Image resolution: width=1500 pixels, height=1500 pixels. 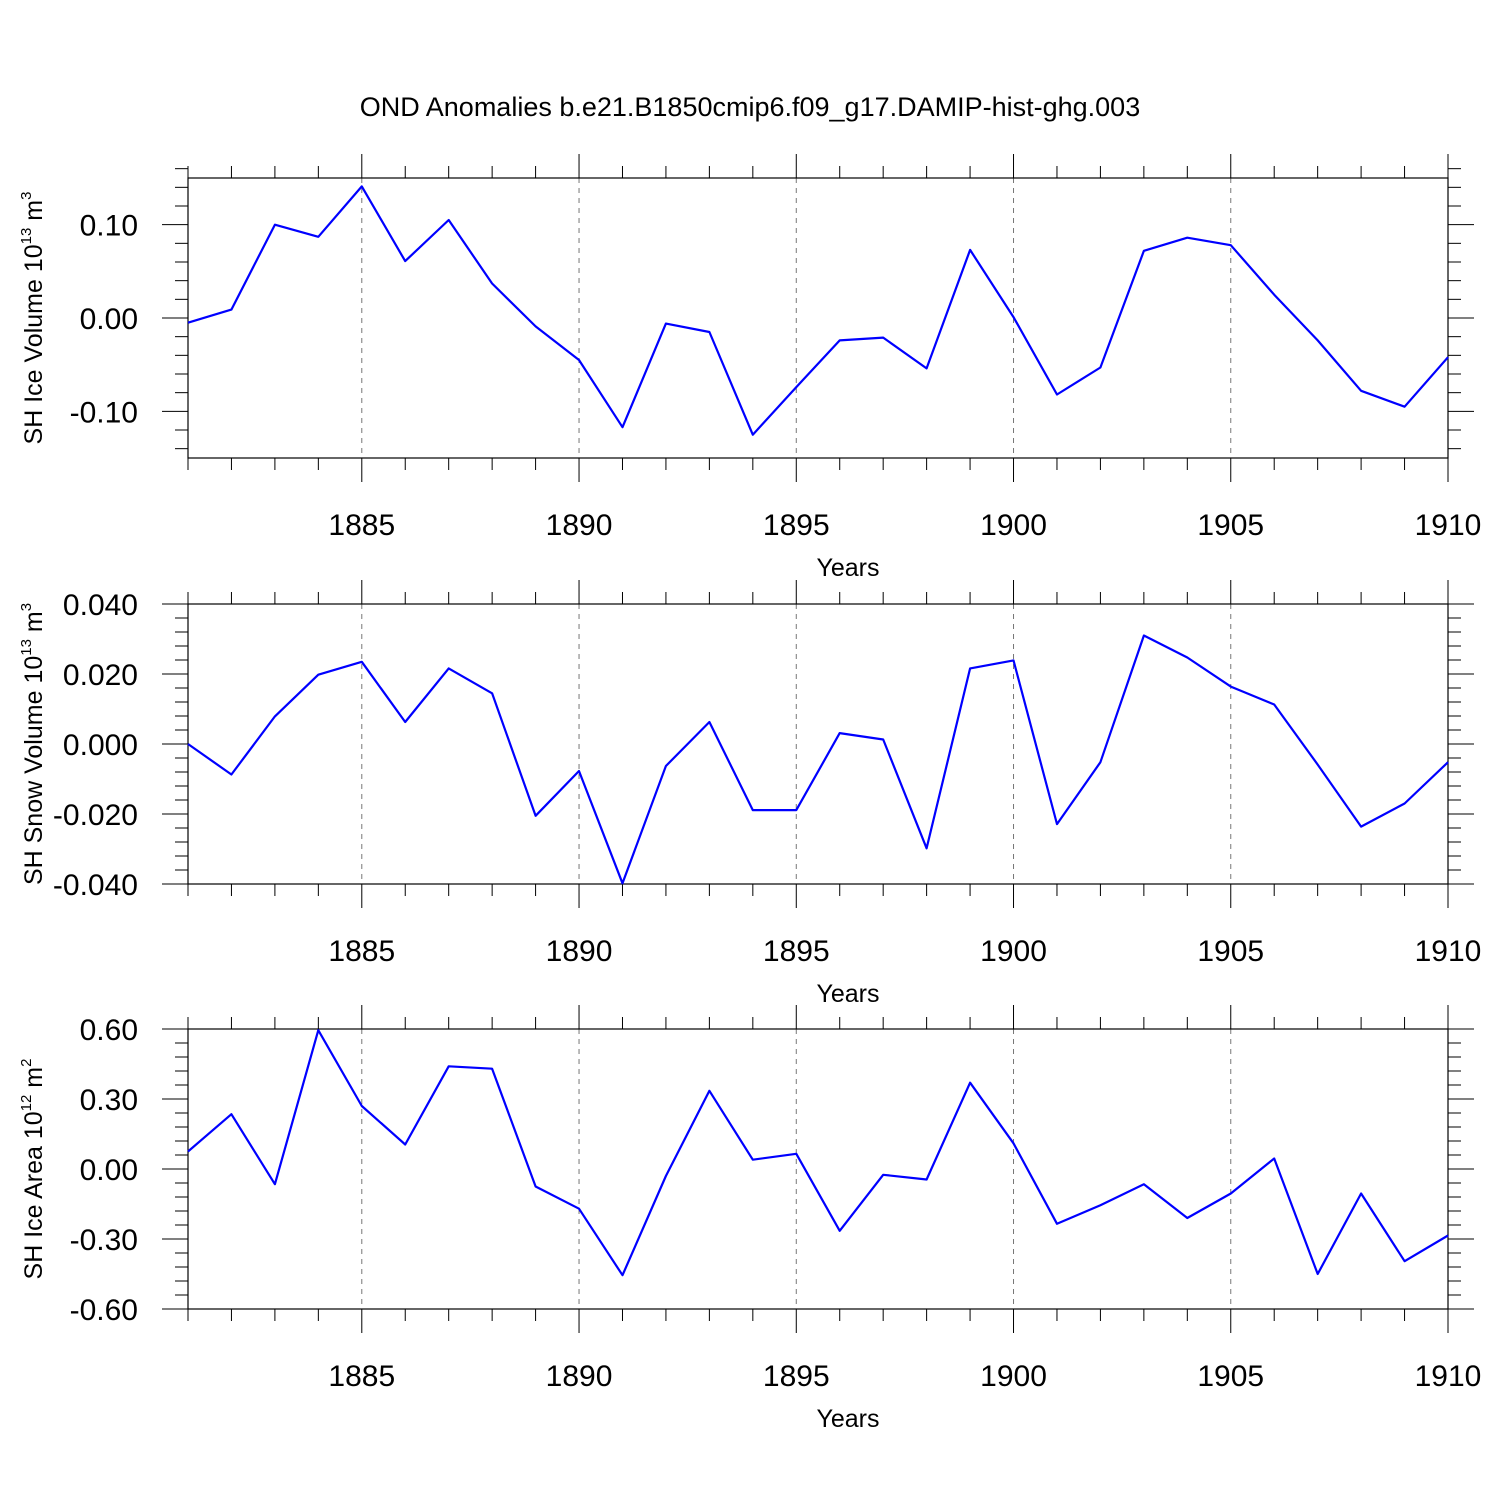 What do you see at coordinates (100, 745) in the screenshot?
I see `y-tick-label: 0.000` at bounding box center [100, 745].